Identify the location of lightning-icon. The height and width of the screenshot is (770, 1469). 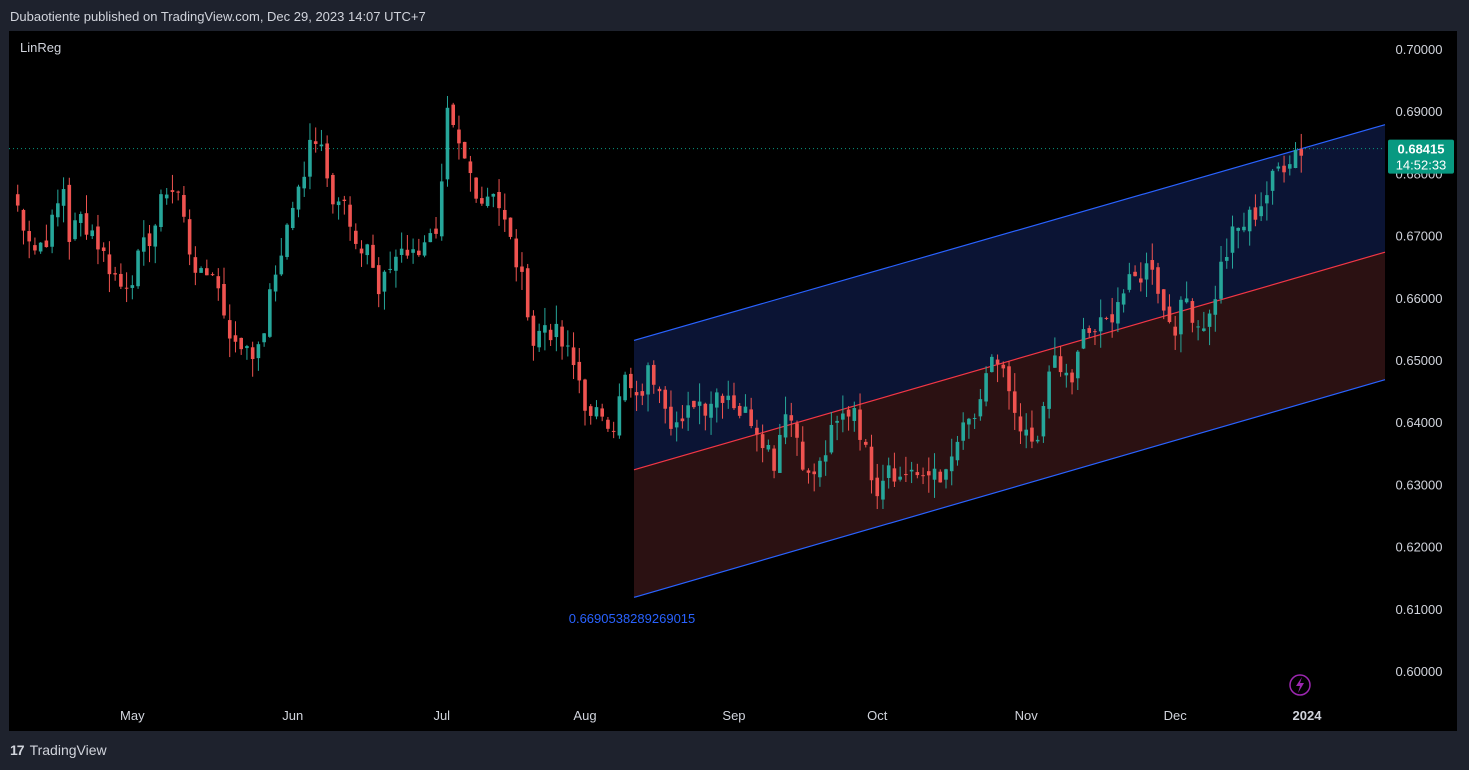
(1300, 685).